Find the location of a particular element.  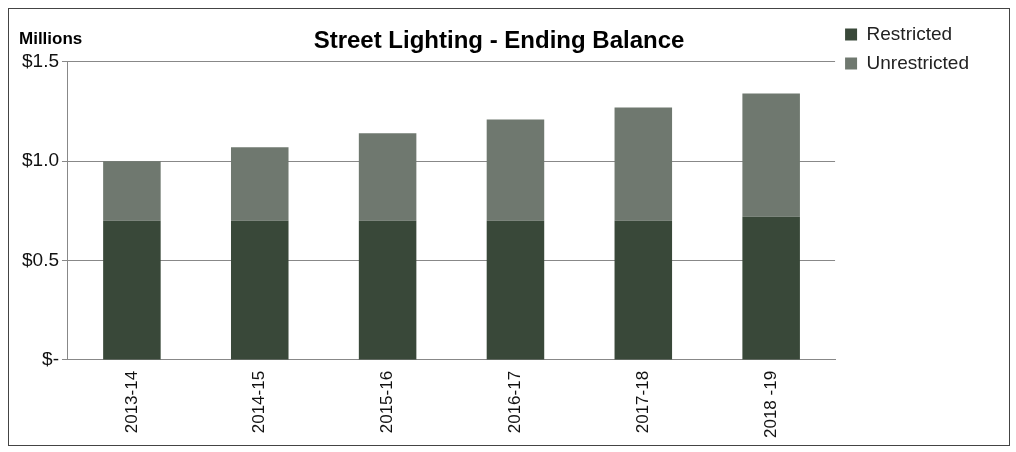

legend-label: Restricted is located at coordinates (909, 33).